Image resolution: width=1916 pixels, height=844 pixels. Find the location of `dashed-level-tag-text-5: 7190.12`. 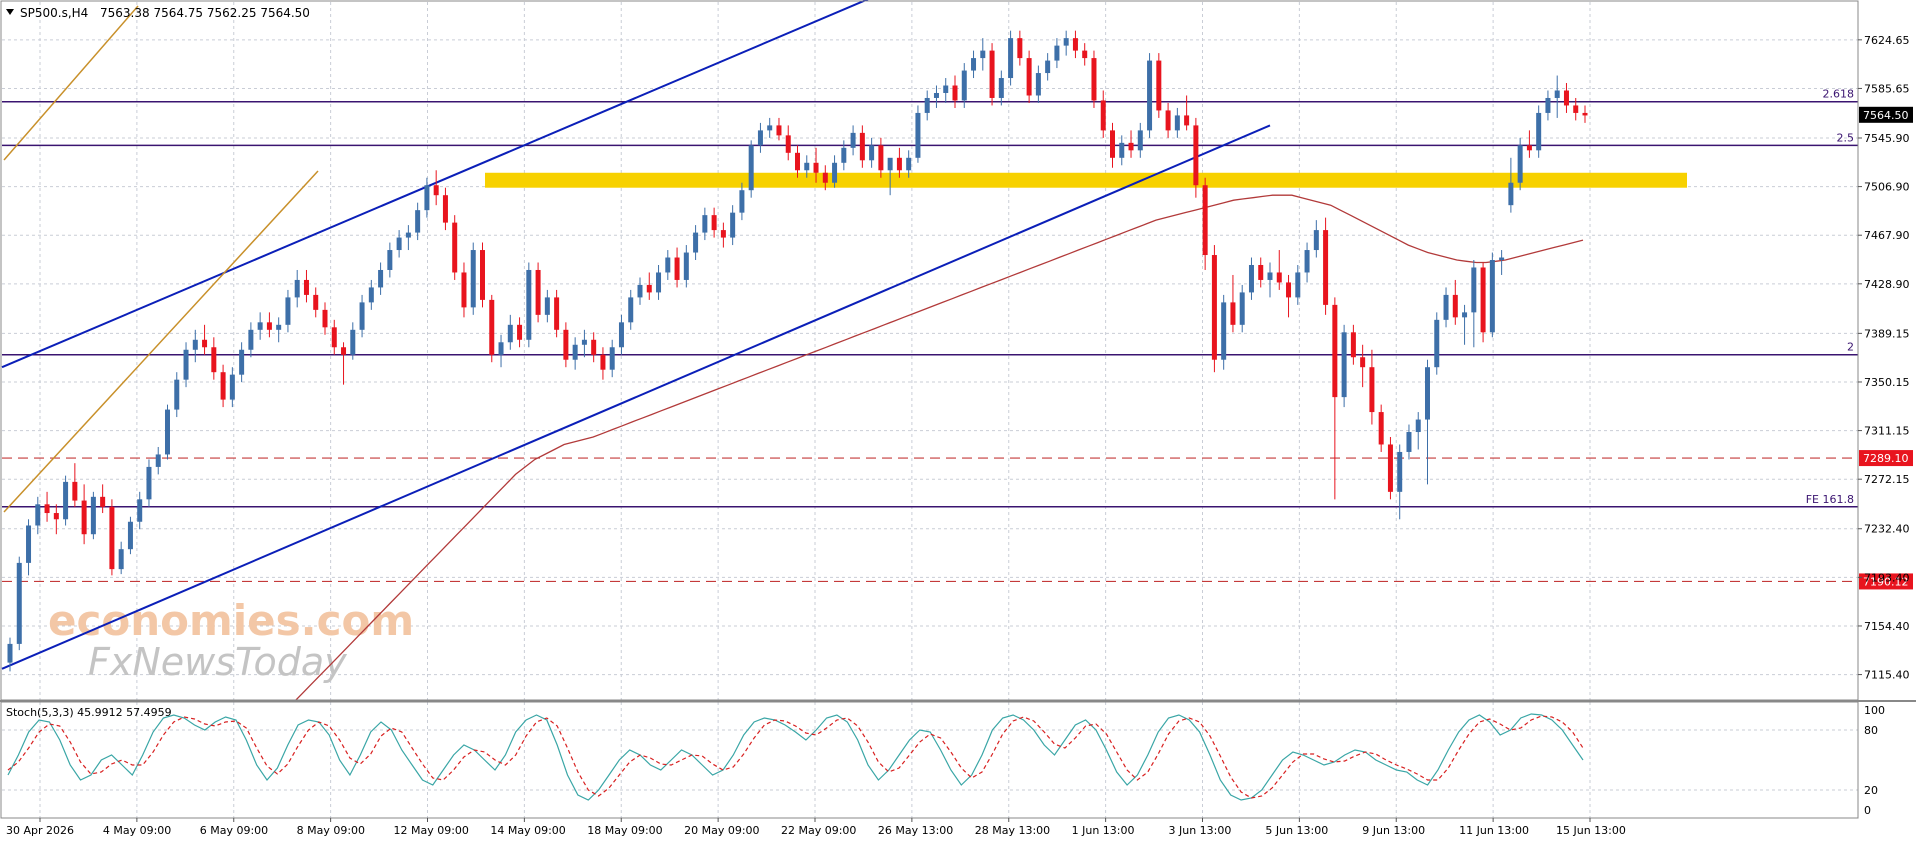

dashed-level-tag-text-5: 7190.12 is located at coordinates (1886, 581).